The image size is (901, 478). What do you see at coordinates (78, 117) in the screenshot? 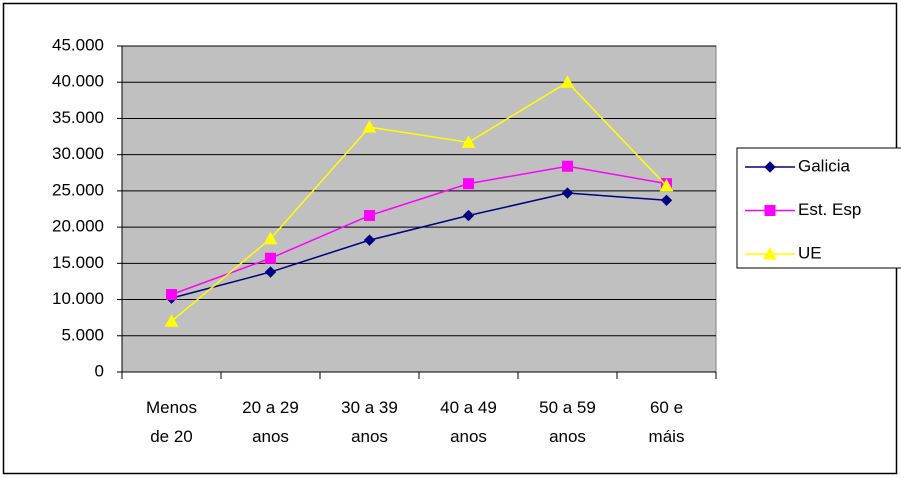
I see `y-tick-label: 35.000` at bounding box center [78, 117].